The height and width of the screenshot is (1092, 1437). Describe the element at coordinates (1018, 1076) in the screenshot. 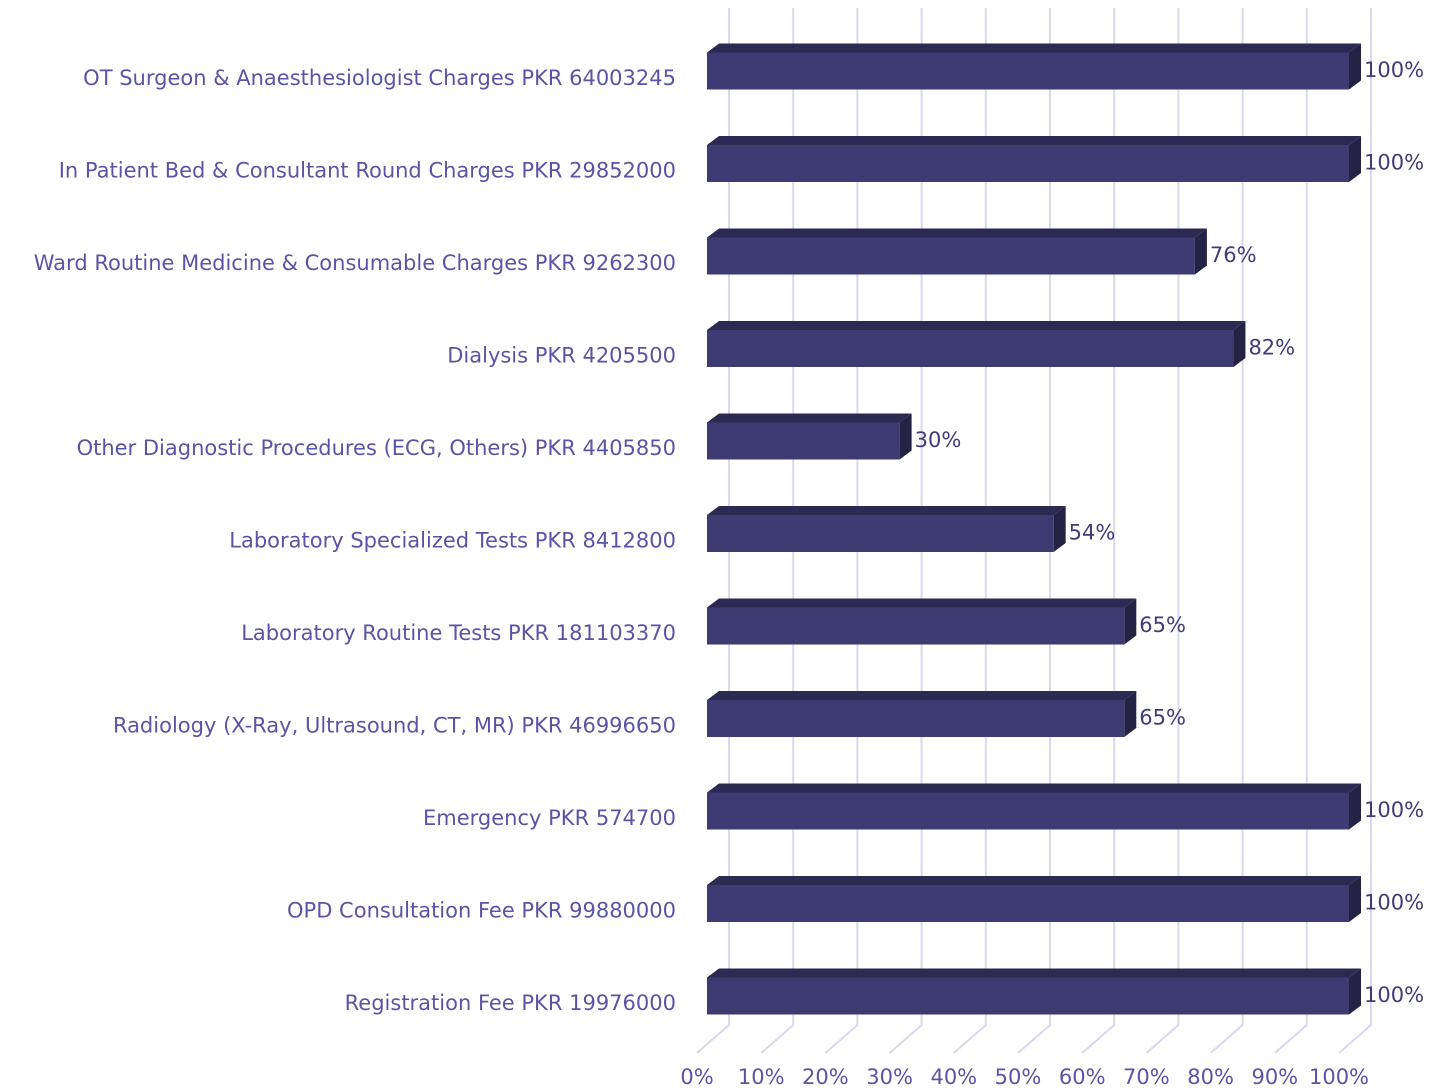

I see `x-tick-label: 50%` at that location.